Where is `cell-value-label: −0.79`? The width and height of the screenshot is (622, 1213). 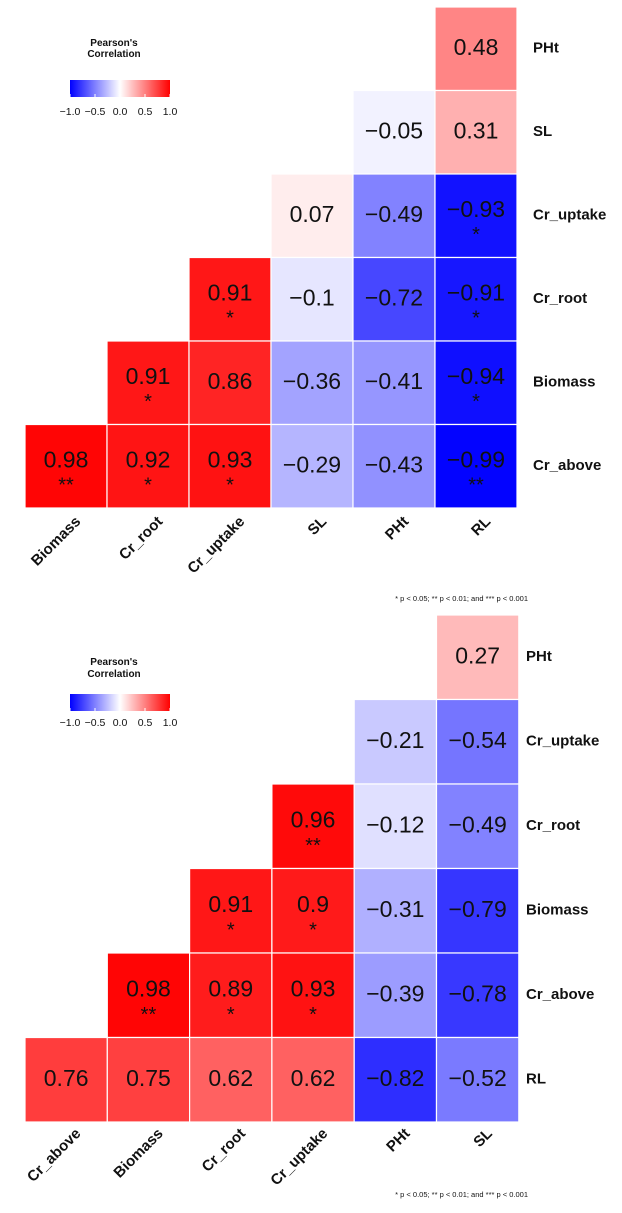 cell-value-label: −0.79 is located at coordinates (478, 909).